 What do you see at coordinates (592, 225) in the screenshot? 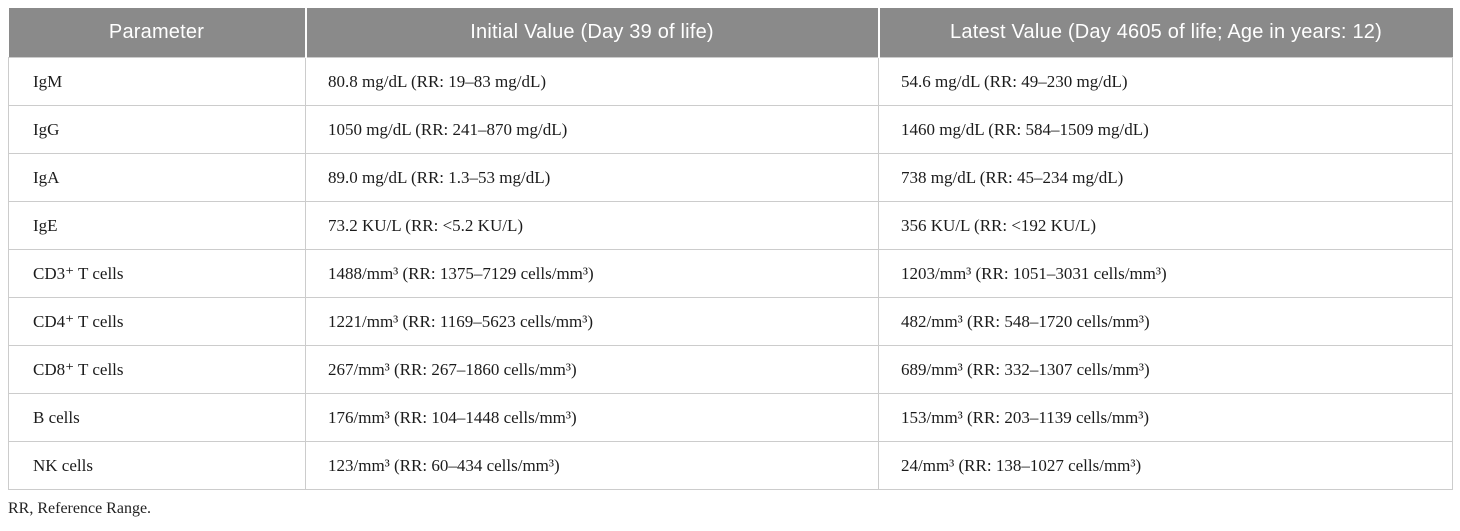
I see `cell-initial-value: 73.2 KU/L (RR: <5.2 KU/L)` at bounding box center [592, 225].